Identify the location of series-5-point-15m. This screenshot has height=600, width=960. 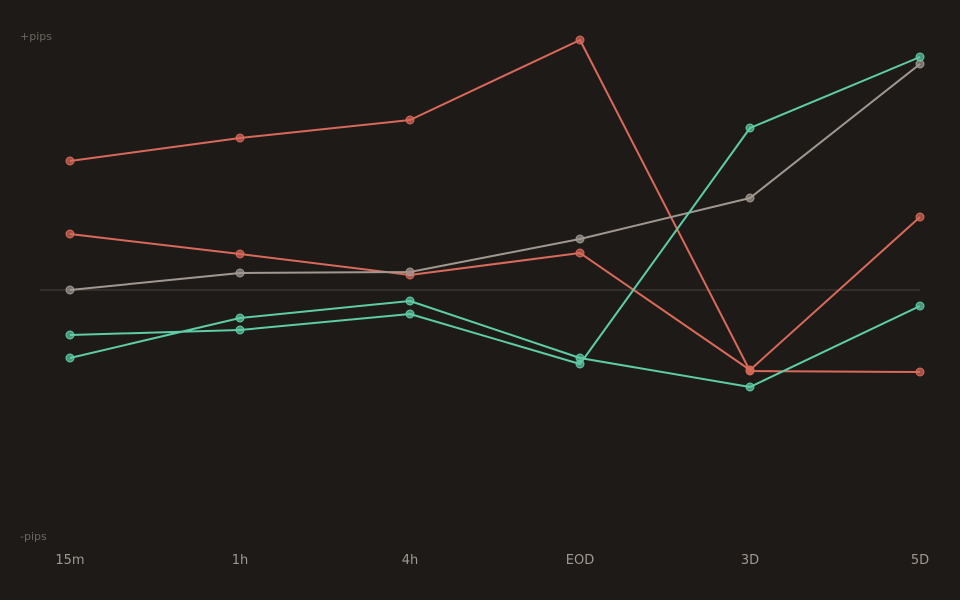
(70, 358).